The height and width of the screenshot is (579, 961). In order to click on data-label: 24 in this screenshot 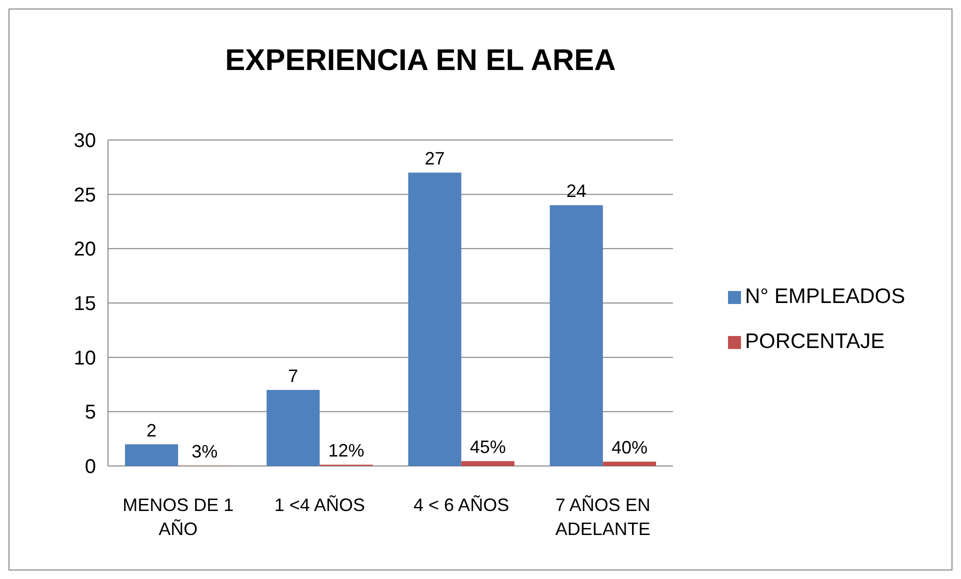, I will do `click(576, 191)`.